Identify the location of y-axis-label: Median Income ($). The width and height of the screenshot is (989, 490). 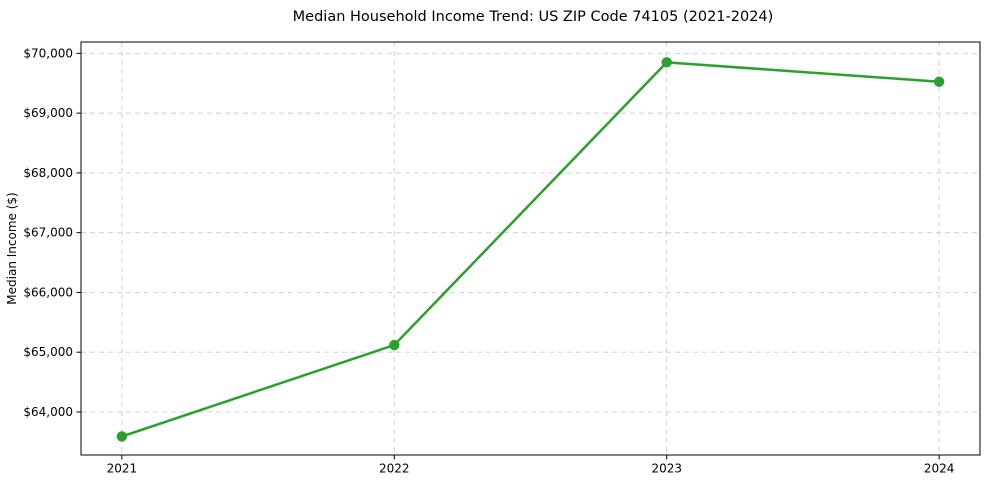
(12, 248).